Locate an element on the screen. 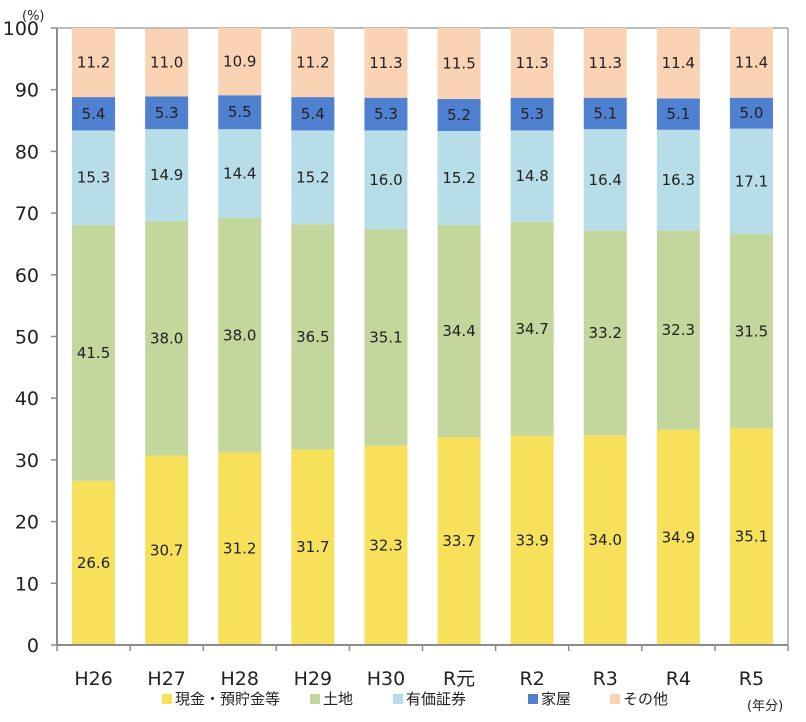 The height and width of the screenshot is (722, 806). y-tick-label: 30 is located at coordinates (27, 461).